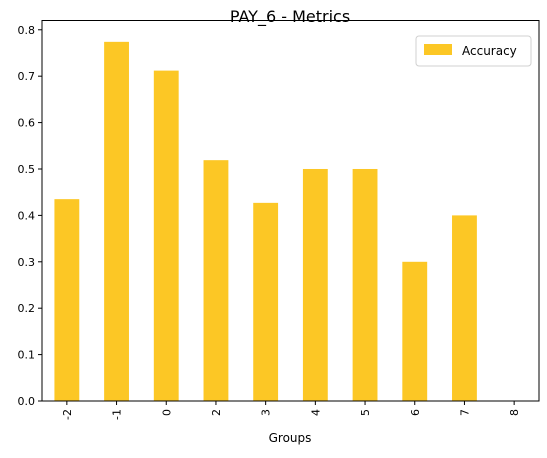 The image size is (547, 458). I want to click on x-axis-label: Groups, so click(290, 438).